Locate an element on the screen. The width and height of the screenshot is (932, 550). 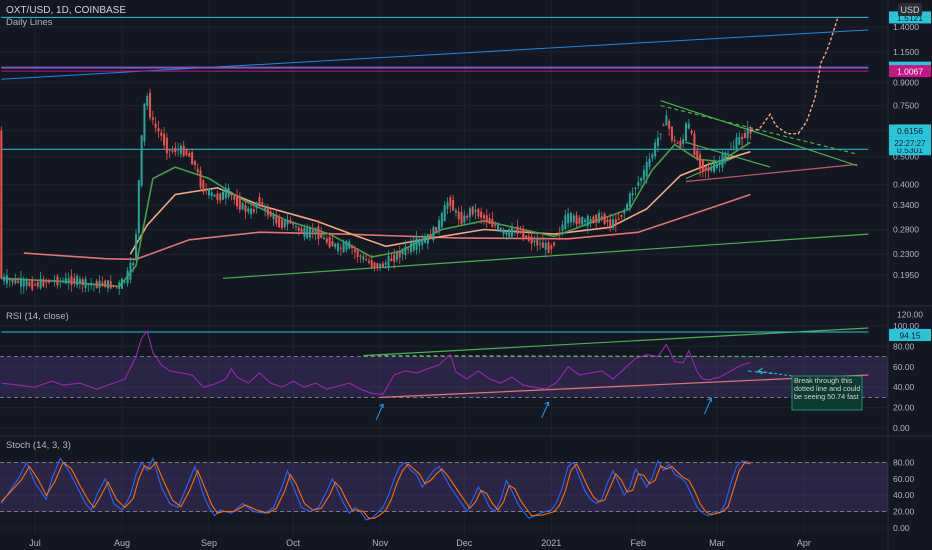
osc-tick: 80.00 is located at coordinates (904, 462).